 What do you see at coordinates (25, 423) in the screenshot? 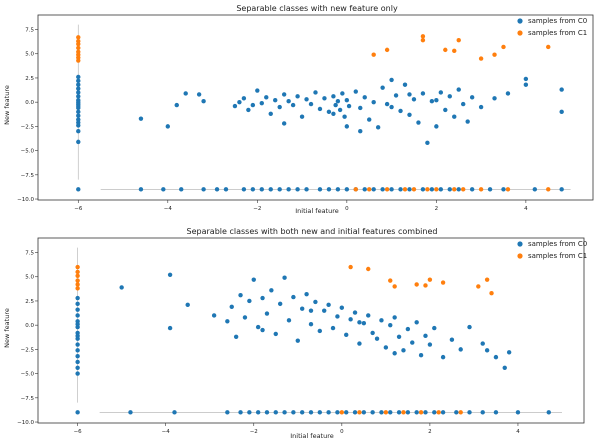
I see `bottom-ytick-label: −10.0` at bounding box center [25, 423].